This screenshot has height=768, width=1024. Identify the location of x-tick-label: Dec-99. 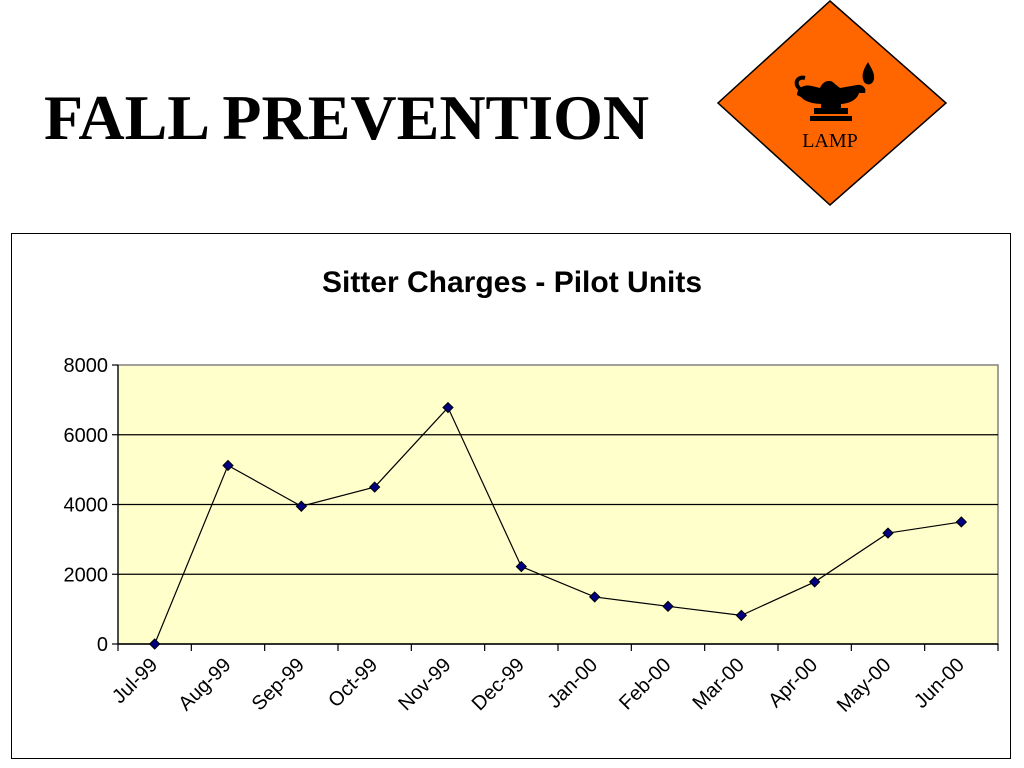
(498, 684).